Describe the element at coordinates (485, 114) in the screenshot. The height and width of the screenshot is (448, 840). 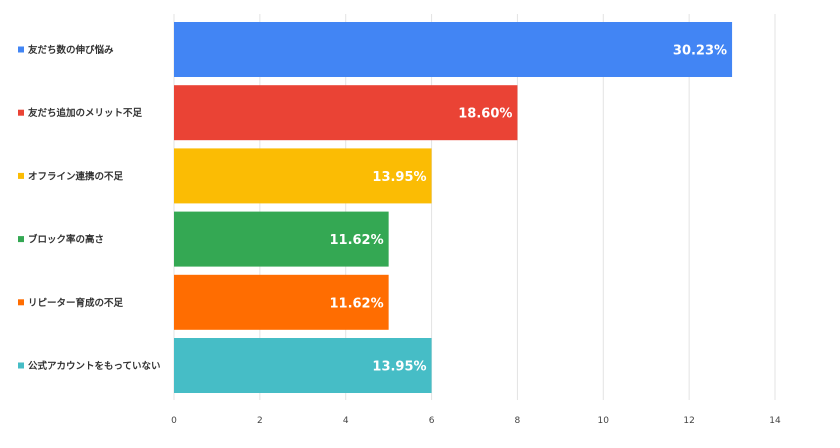
I see `bar-value-label: 18.60%` at that location.